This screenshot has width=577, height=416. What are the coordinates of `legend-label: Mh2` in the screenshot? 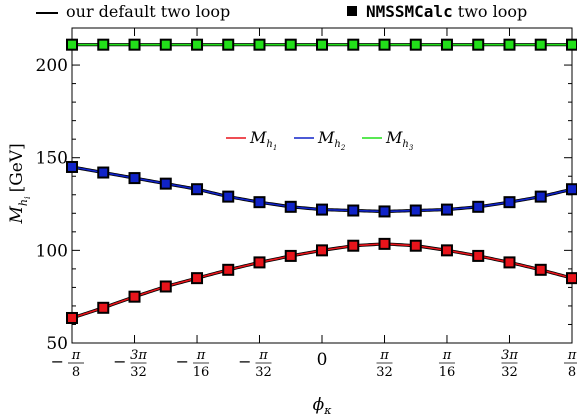 It's located at (331, 140).